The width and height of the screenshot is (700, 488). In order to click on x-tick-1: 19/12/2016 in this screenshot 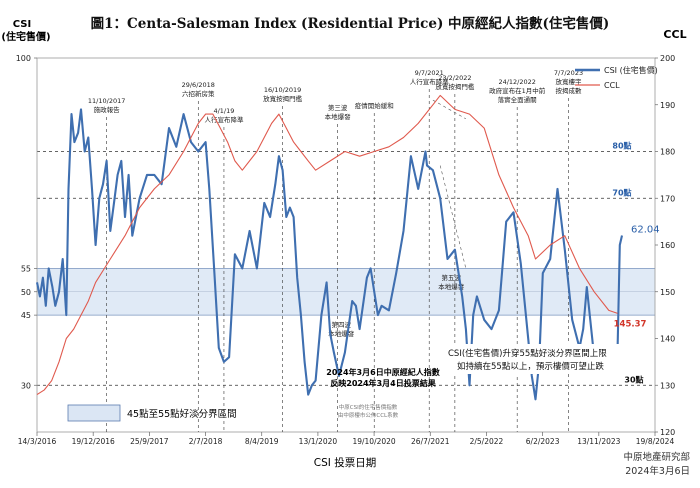, I will do `click(93, 441)`.